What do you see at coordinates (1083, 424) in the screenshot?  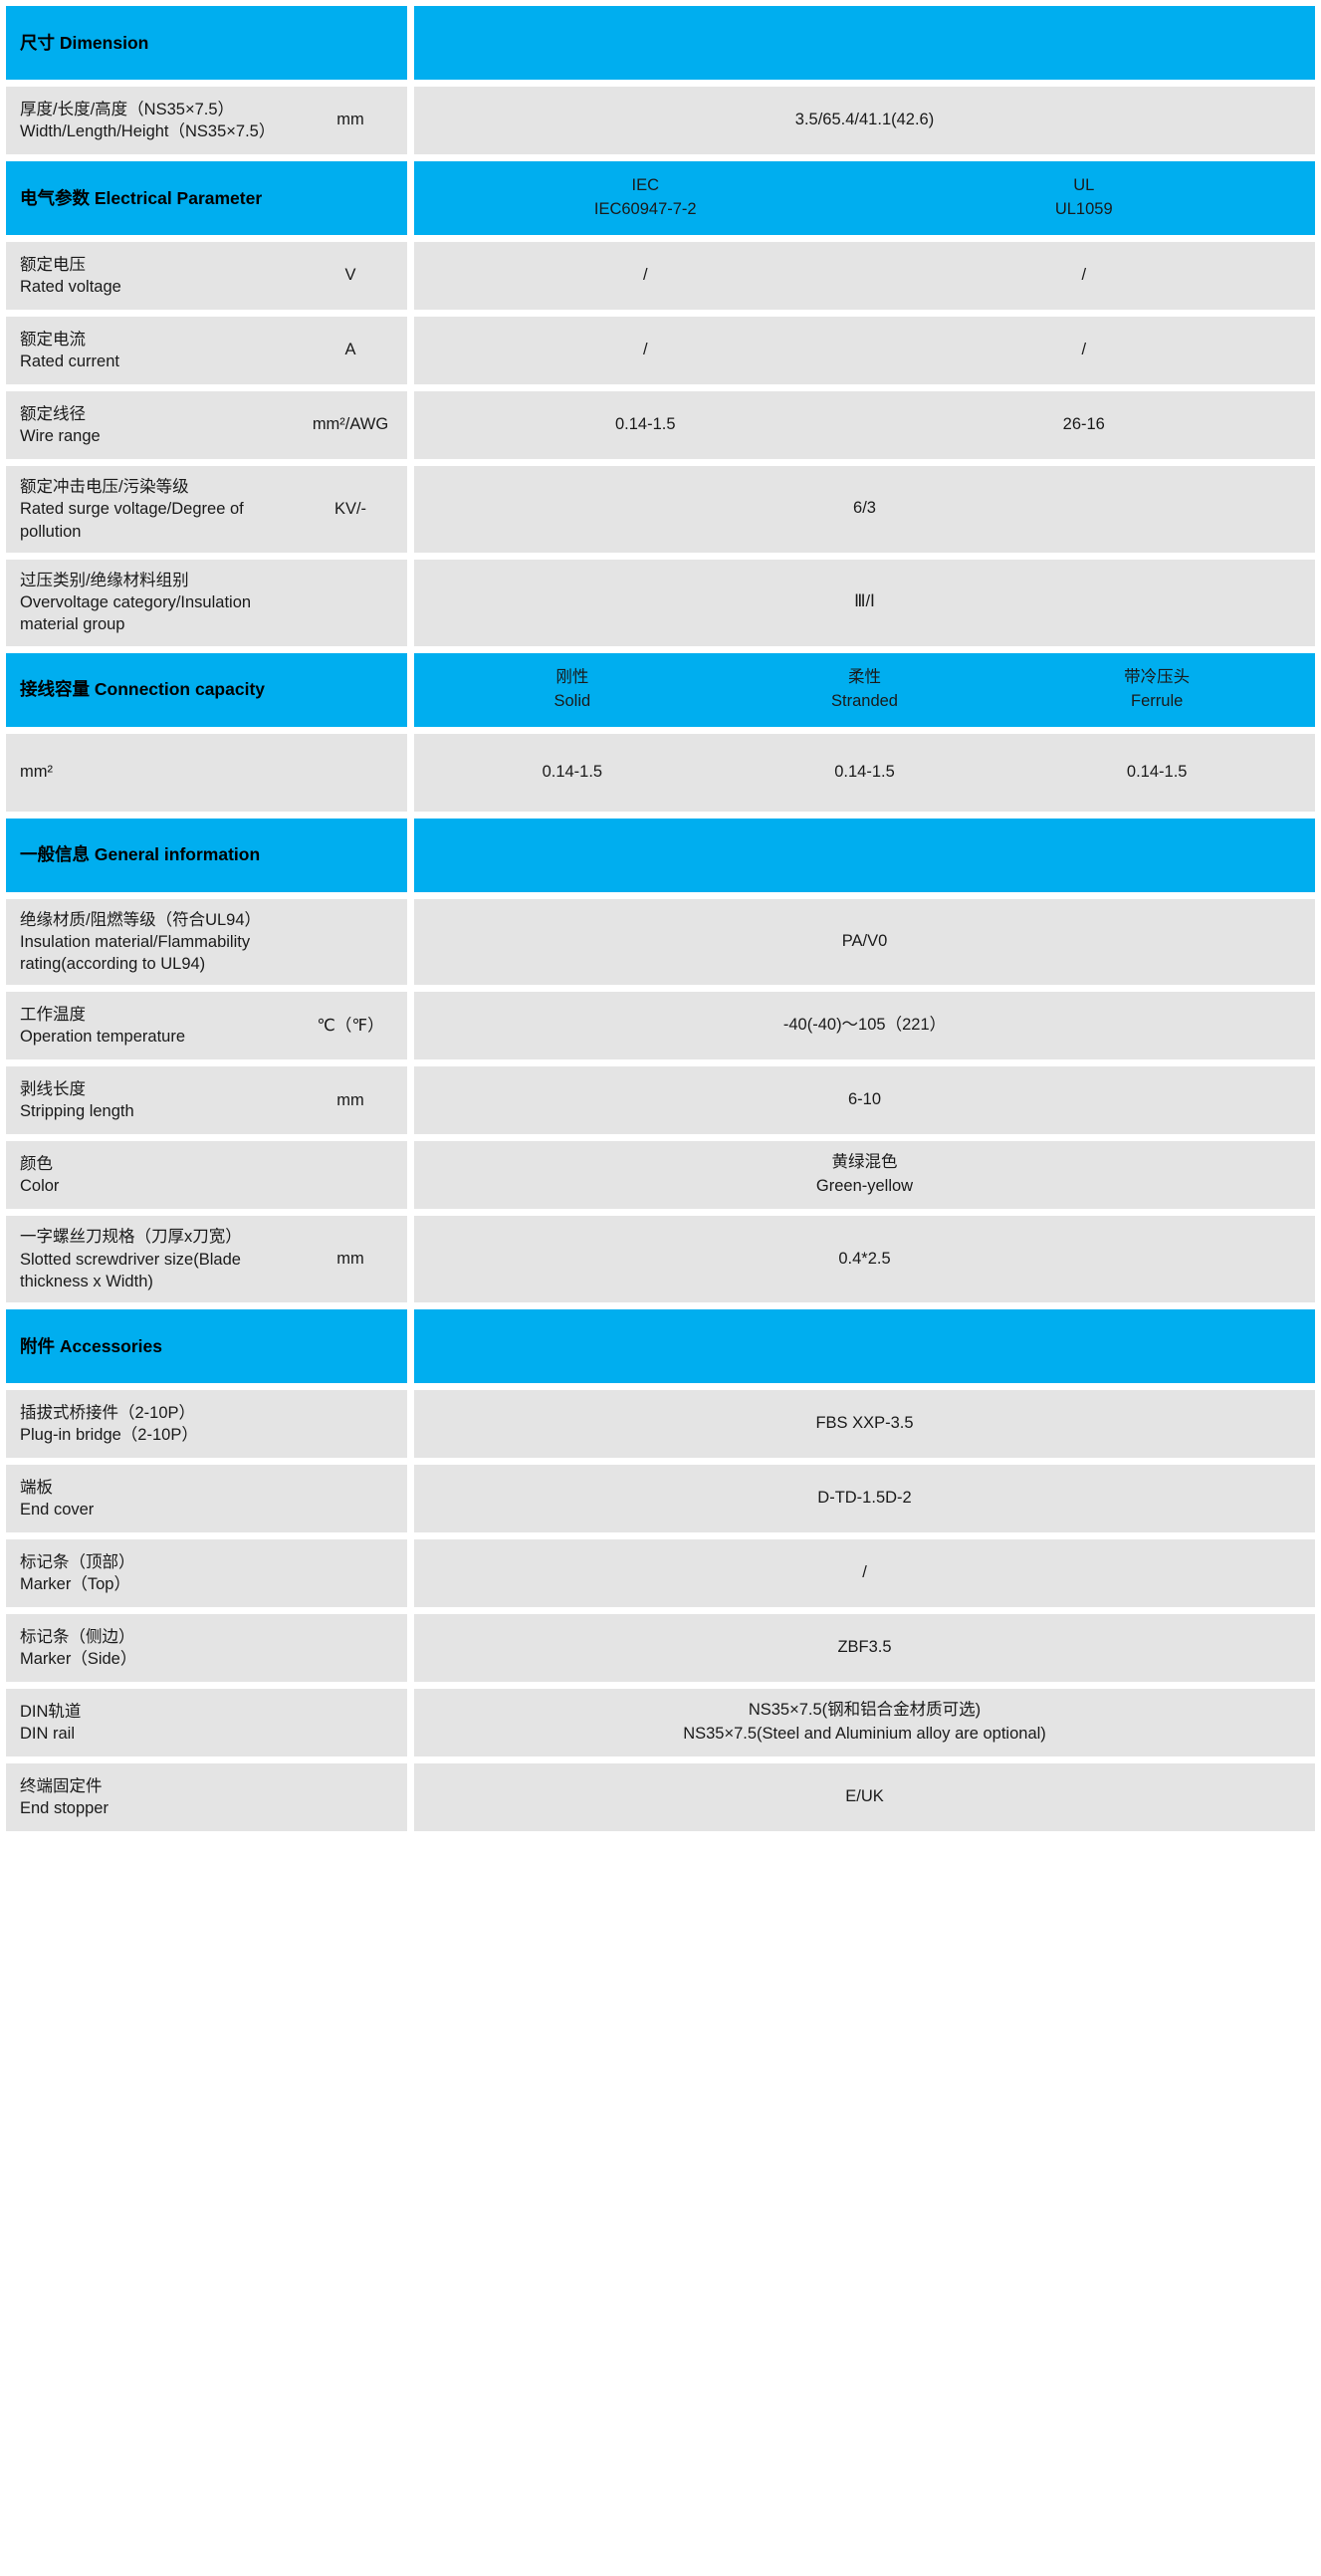 I see `value-ul: 26-16` at bounding box center [1083, 424].